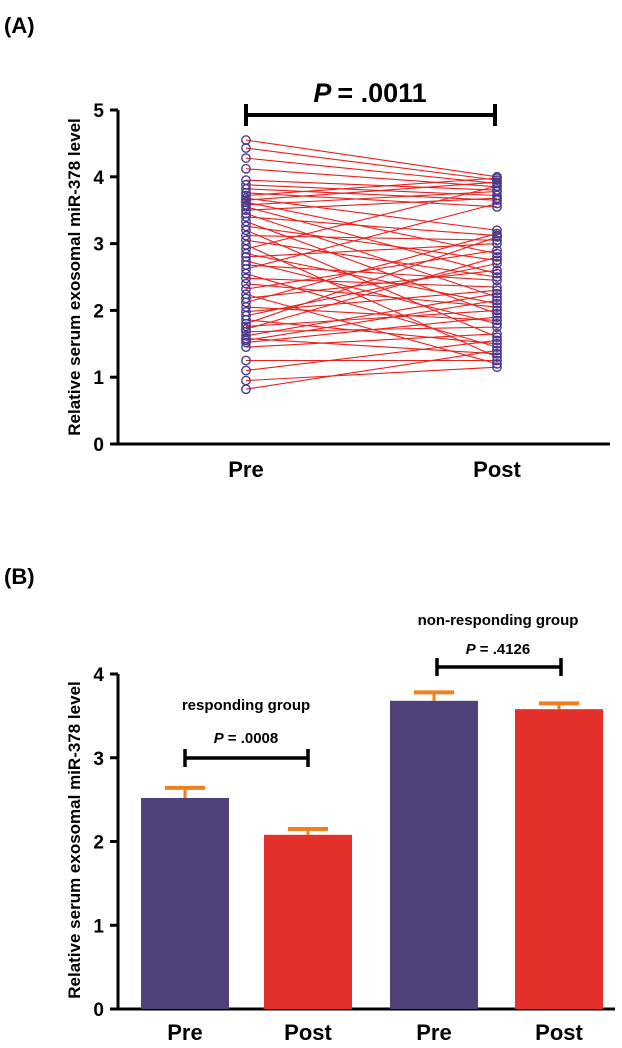 The width and height of the screenshot is (622, 1048). Describe the element at coordinates (98, 378) in the screenshot. I see `panel-a-y-tick-label: 1` at that location.